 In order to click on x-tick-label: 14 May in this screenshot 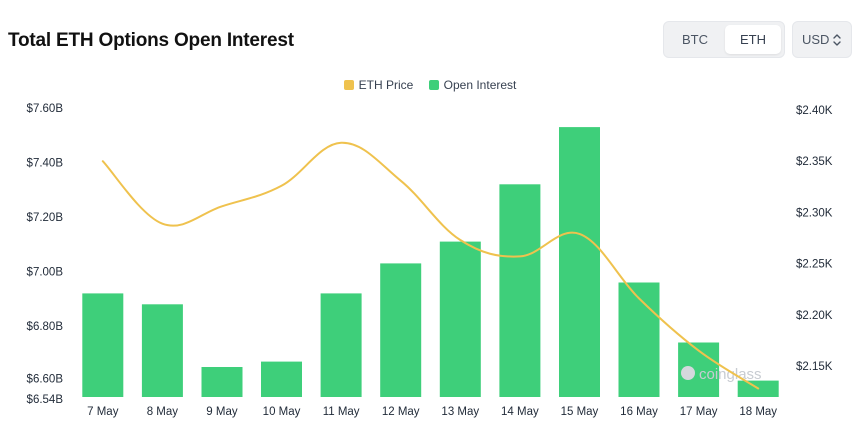, I will do `click(520, 412)`.